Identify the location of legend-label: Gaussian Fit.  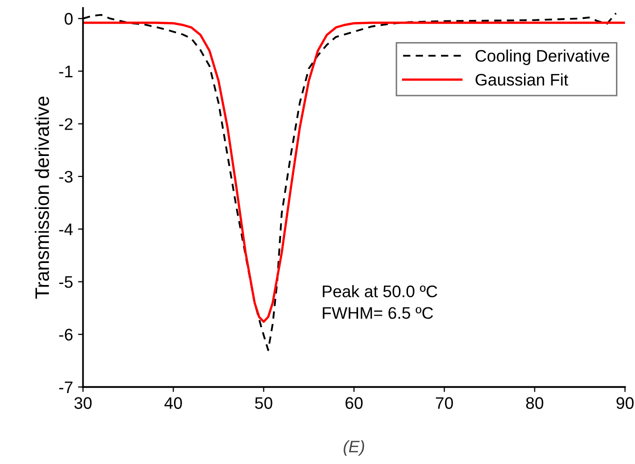
(522, 79).